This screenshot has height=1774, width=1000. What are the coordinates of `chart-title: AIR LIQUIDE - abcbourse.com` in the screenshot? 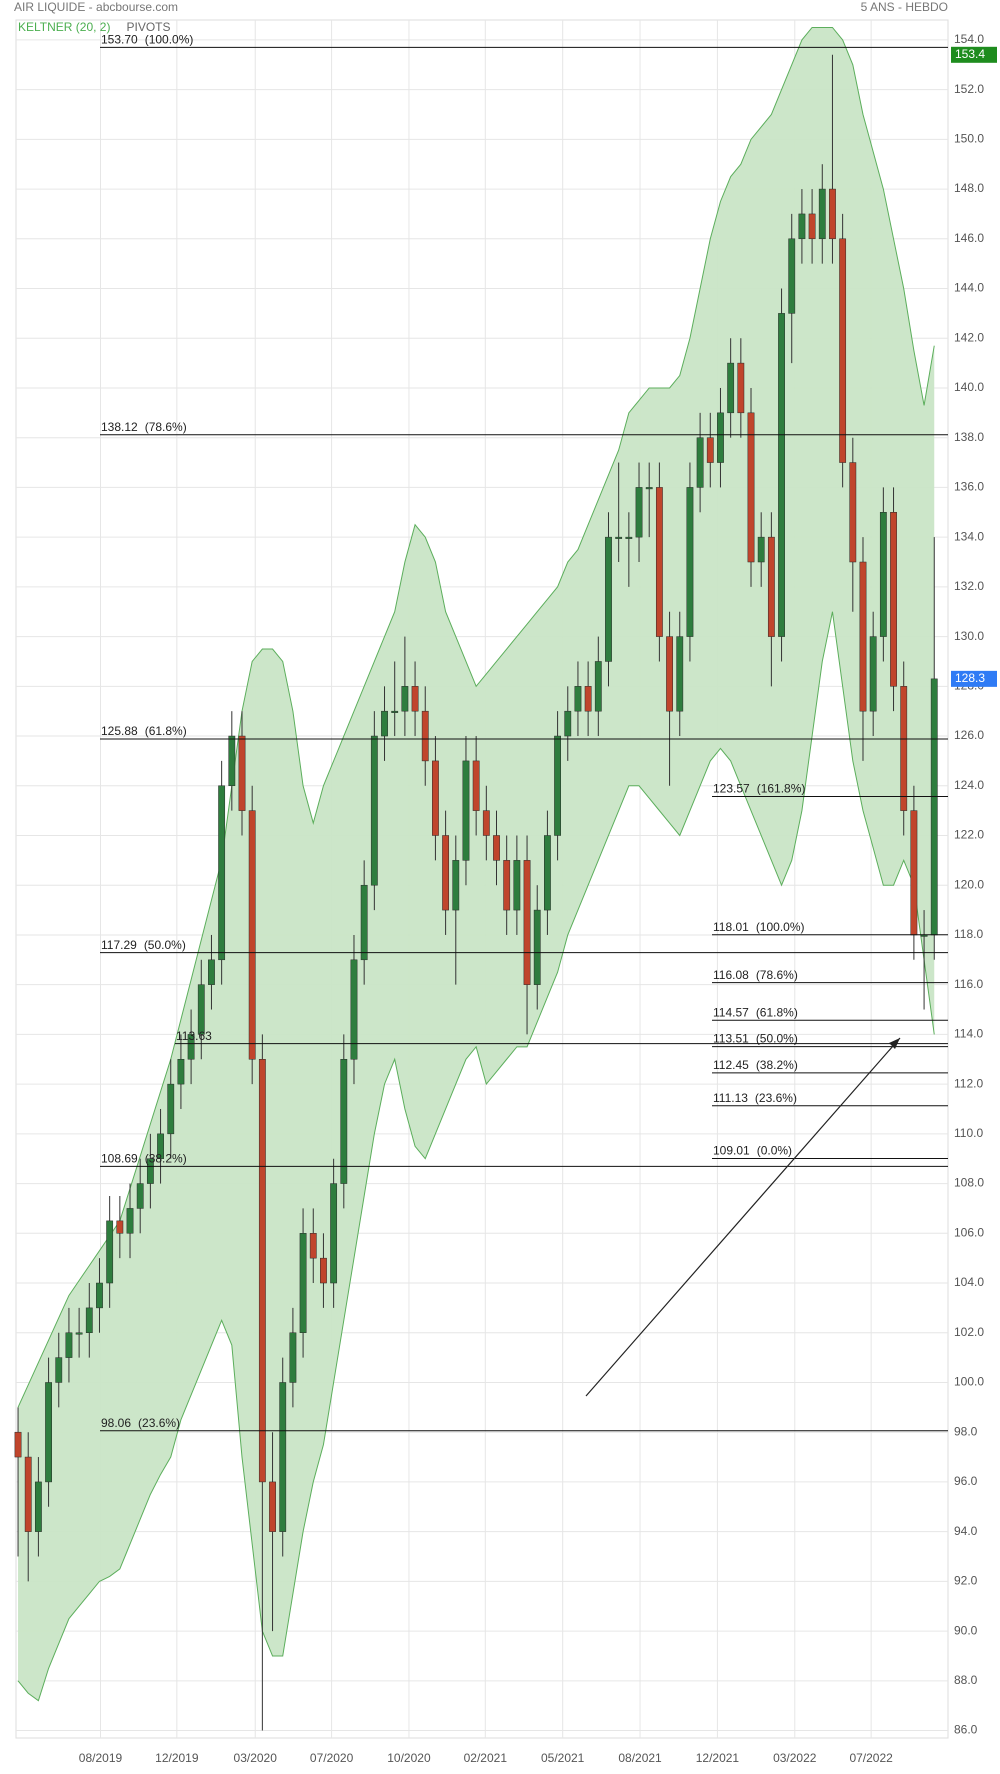 It's located at (96, 7).